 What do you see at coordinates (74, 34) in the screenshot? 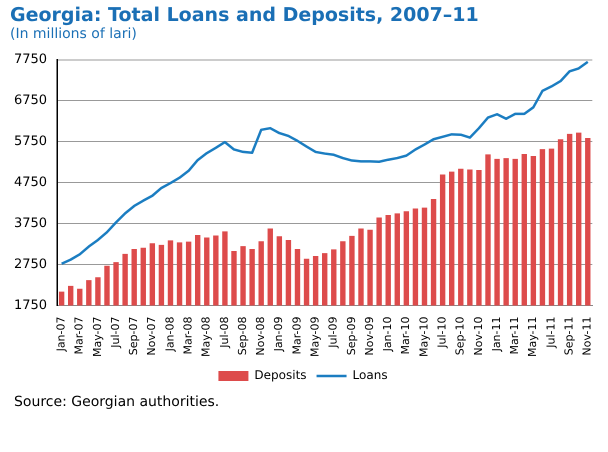
I see `chart-subtitle: (In millions of lari)` at bounding box center [74, 34].